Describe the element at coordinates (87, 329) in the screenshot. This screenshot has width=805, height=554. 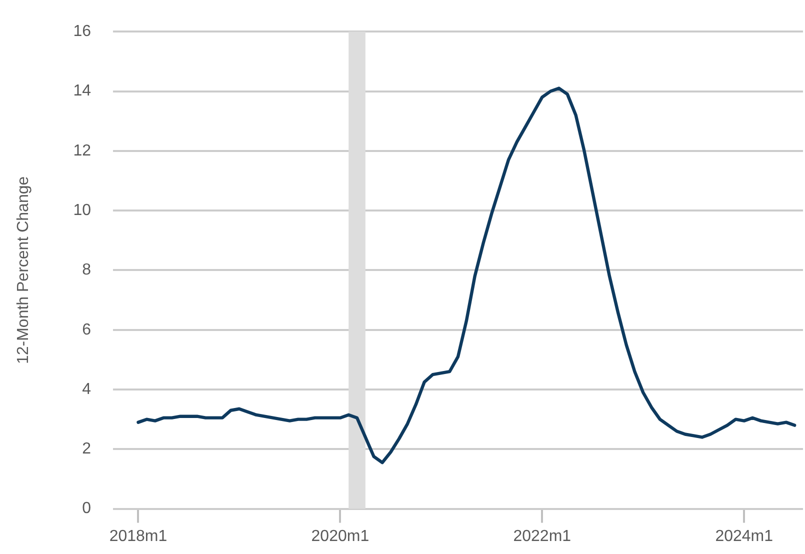
I see `y-tick-label: 6` at that location.